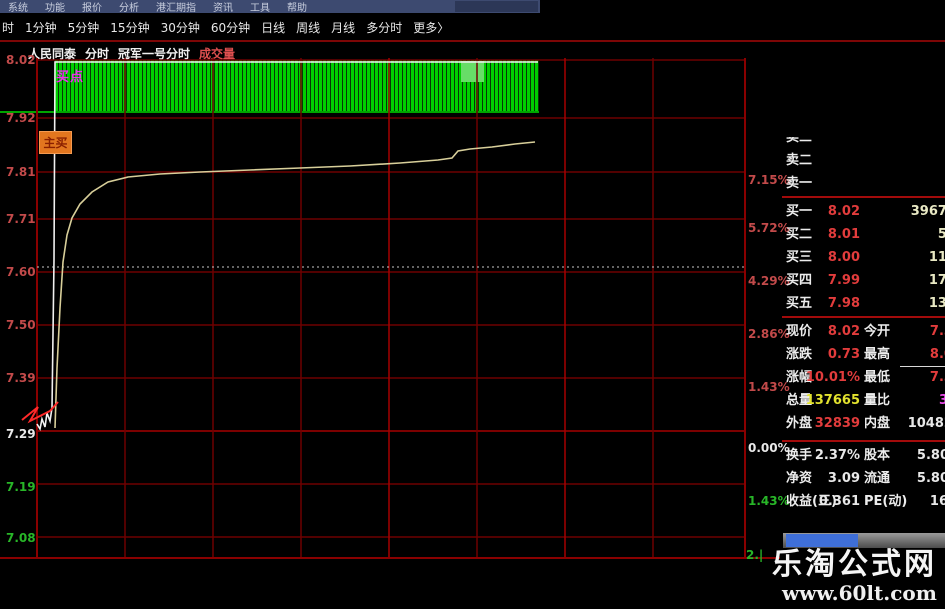  Describe the element at coordinates (799, 211) in the screenshot. I see `bid1-label: 买一` at that location.